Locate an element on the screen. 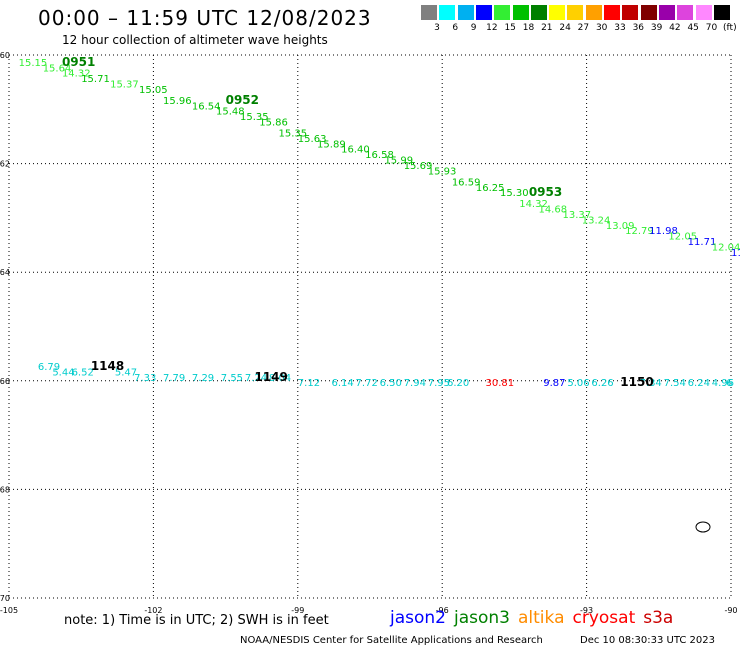 Image resolution: width=740 pixels, height=650 pixels. lat-tick-label: -62 is located at coordinates (5, 164).